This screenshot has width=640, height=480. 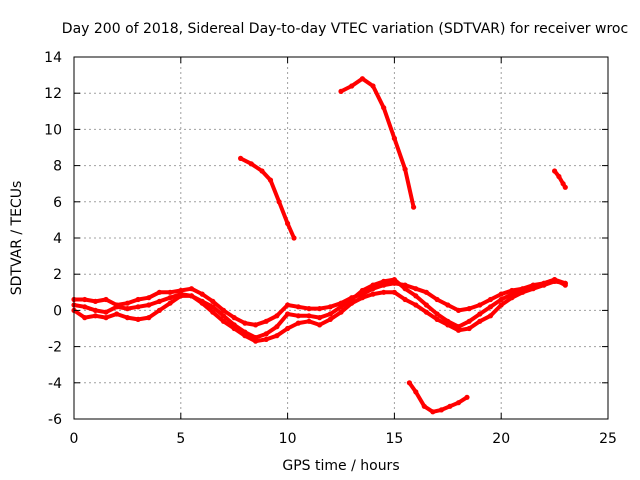 What do you see at coordinates (53, 130) in the screenshot?
I see `y-tick-label: 10` at bounding box center [53, 130].